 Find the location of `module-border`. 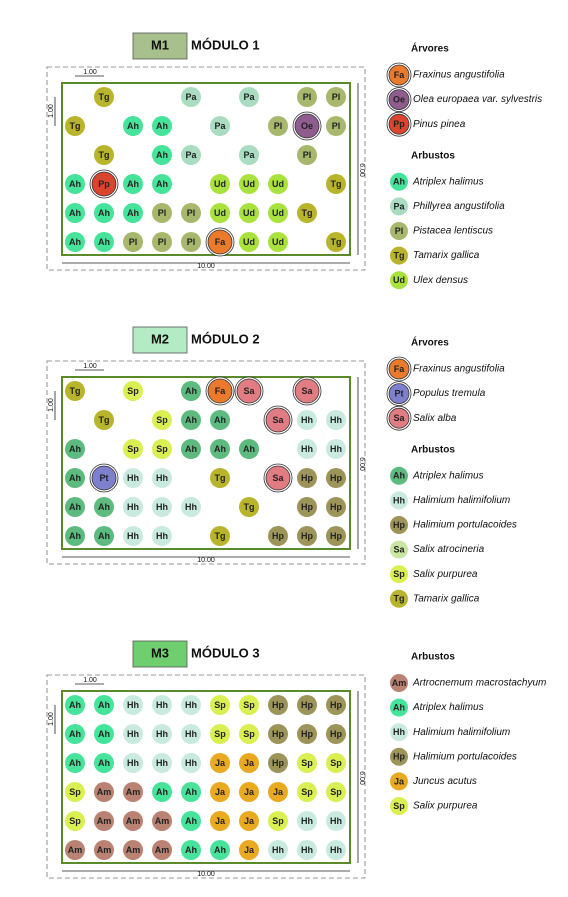

module-border is located at coordinates (206, 169).